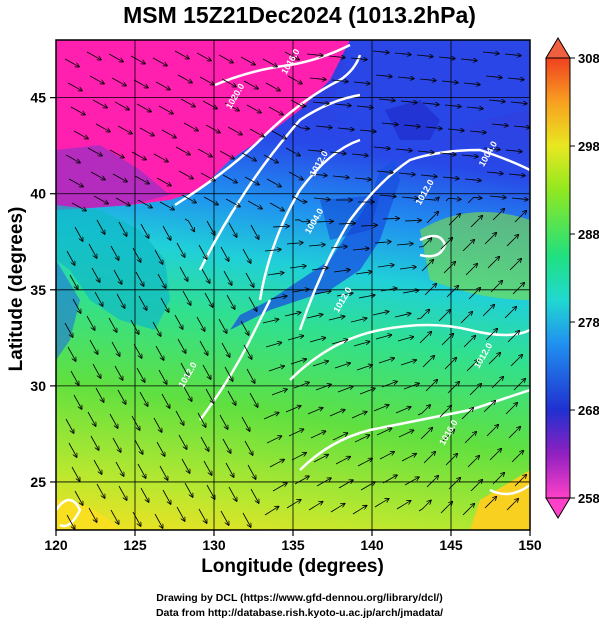 This screenshot has width=599, height=625. Describe the element at coordinates (135, 545) in the screenshot. I see `x-tick-label: 125` at that location.